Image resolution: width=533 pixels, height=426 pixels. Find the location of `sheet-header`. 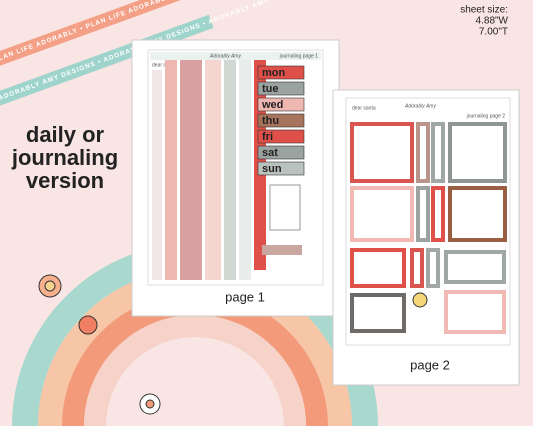

sheet-header is located at coordinates (235, 56).